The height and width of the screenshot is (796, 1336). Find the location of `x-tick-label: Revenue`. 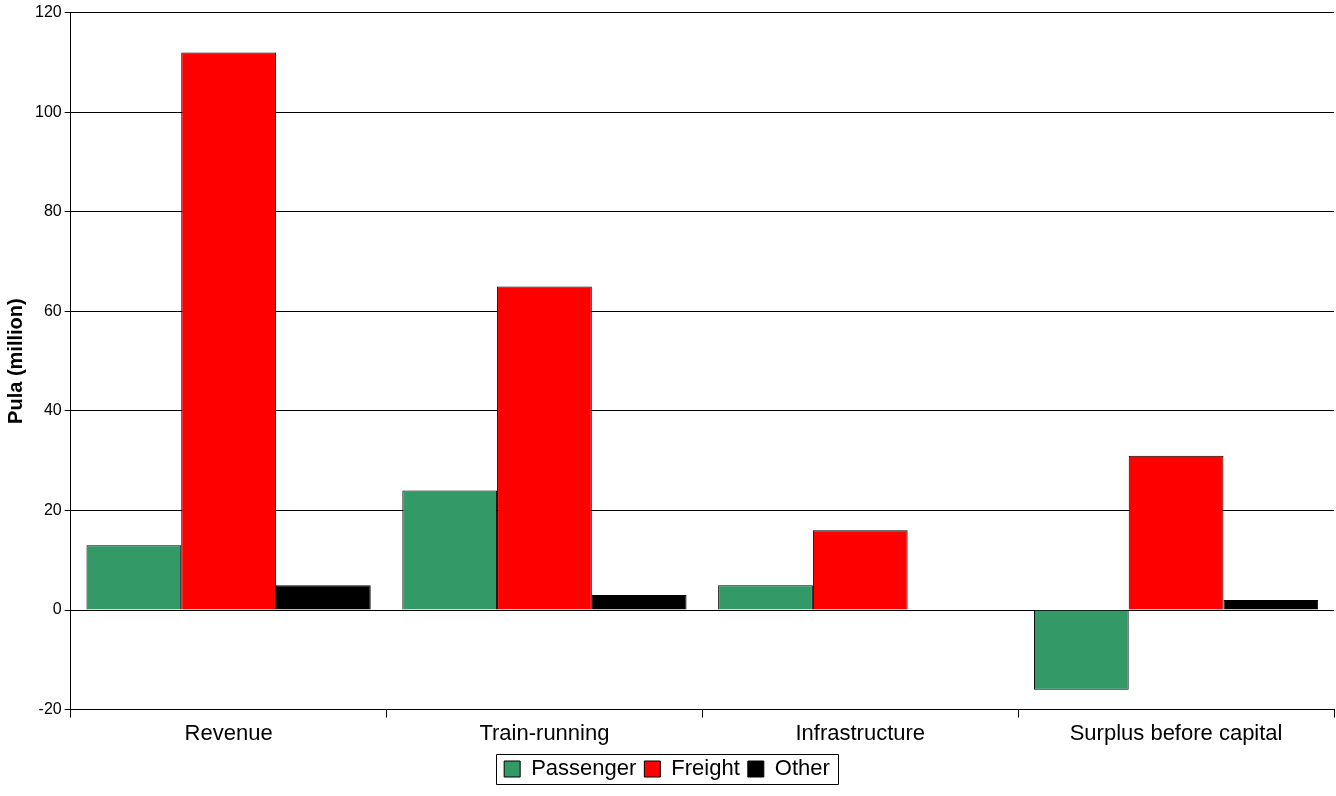

x-tick-label: Revenue is located at coordinates (228, 732).